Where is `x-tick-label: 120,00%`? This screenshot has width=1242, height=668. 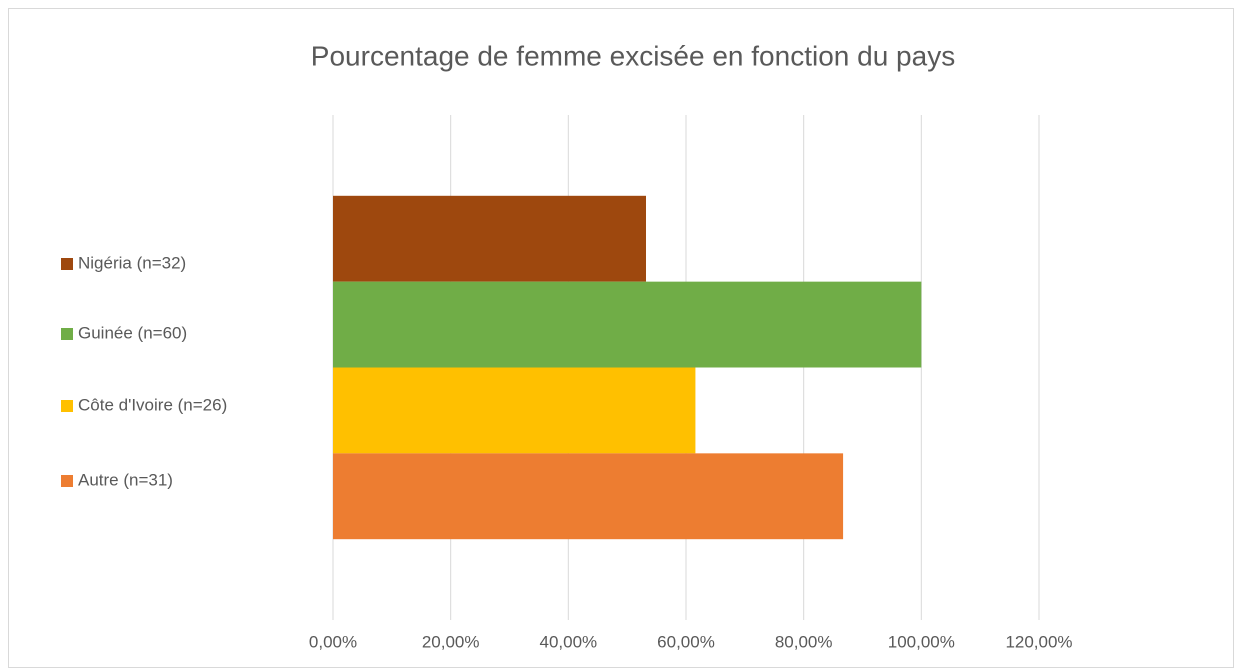 x-tick-label: 120,00% is located at coordinates (1038, 641).